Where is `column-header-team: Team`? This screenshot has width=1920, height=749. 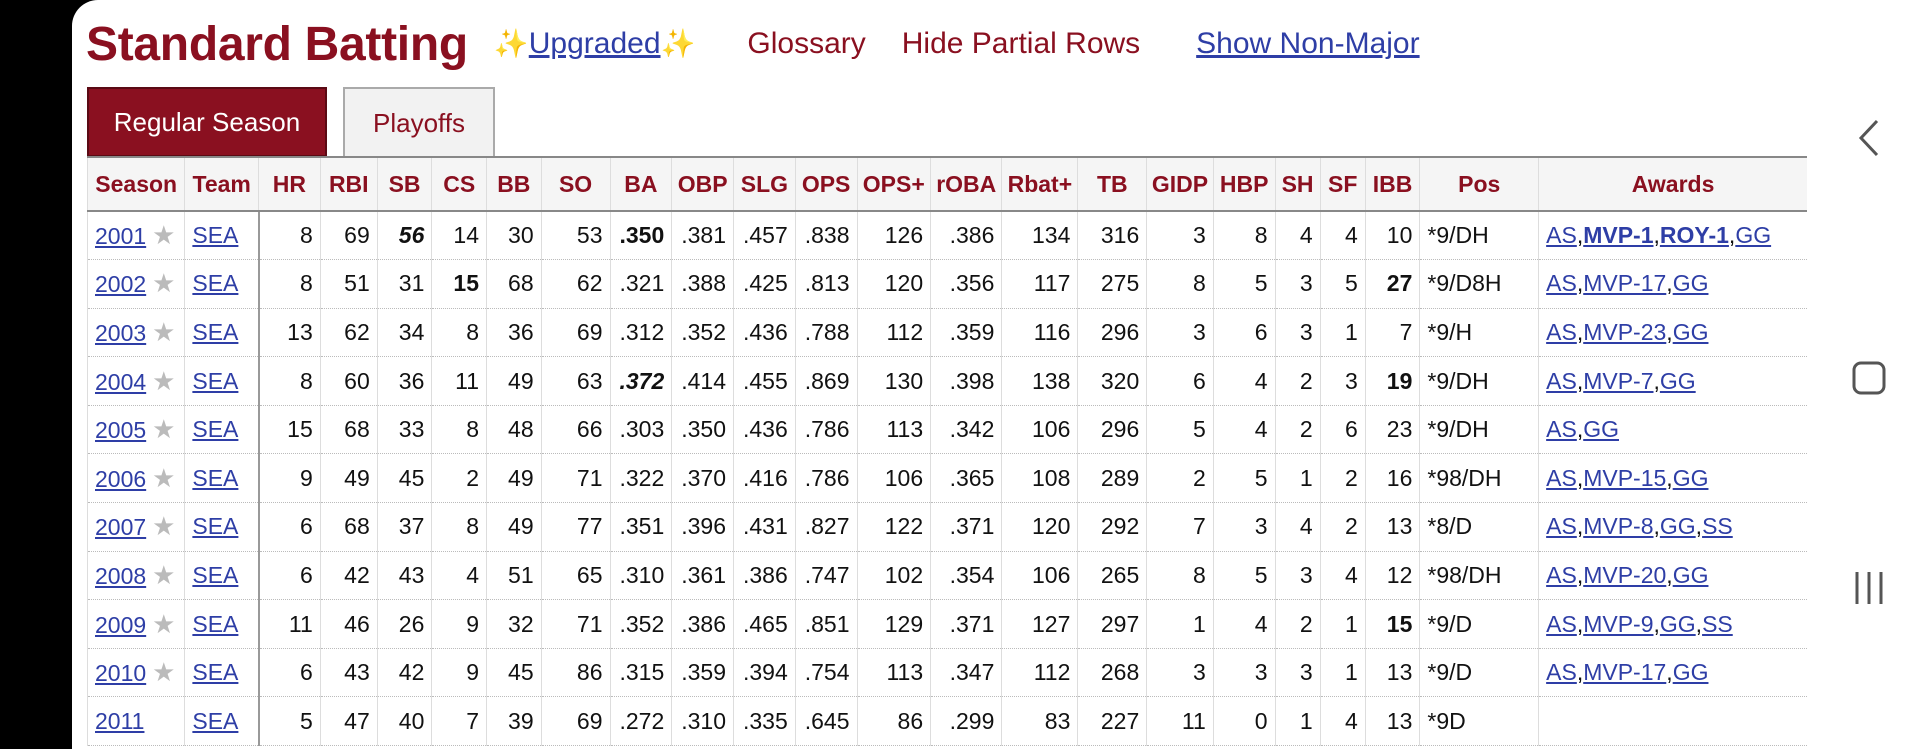 column-header-team: Team is located at coordinates (221, 184).